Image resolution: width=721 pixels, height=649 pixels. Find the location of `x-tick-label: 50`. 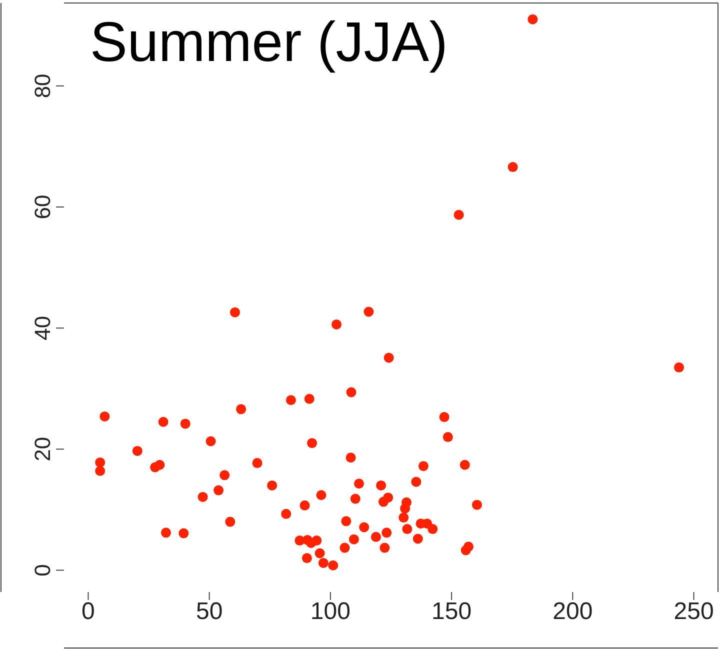

x-tick-label: 50 is located at coordinates (209, 612).